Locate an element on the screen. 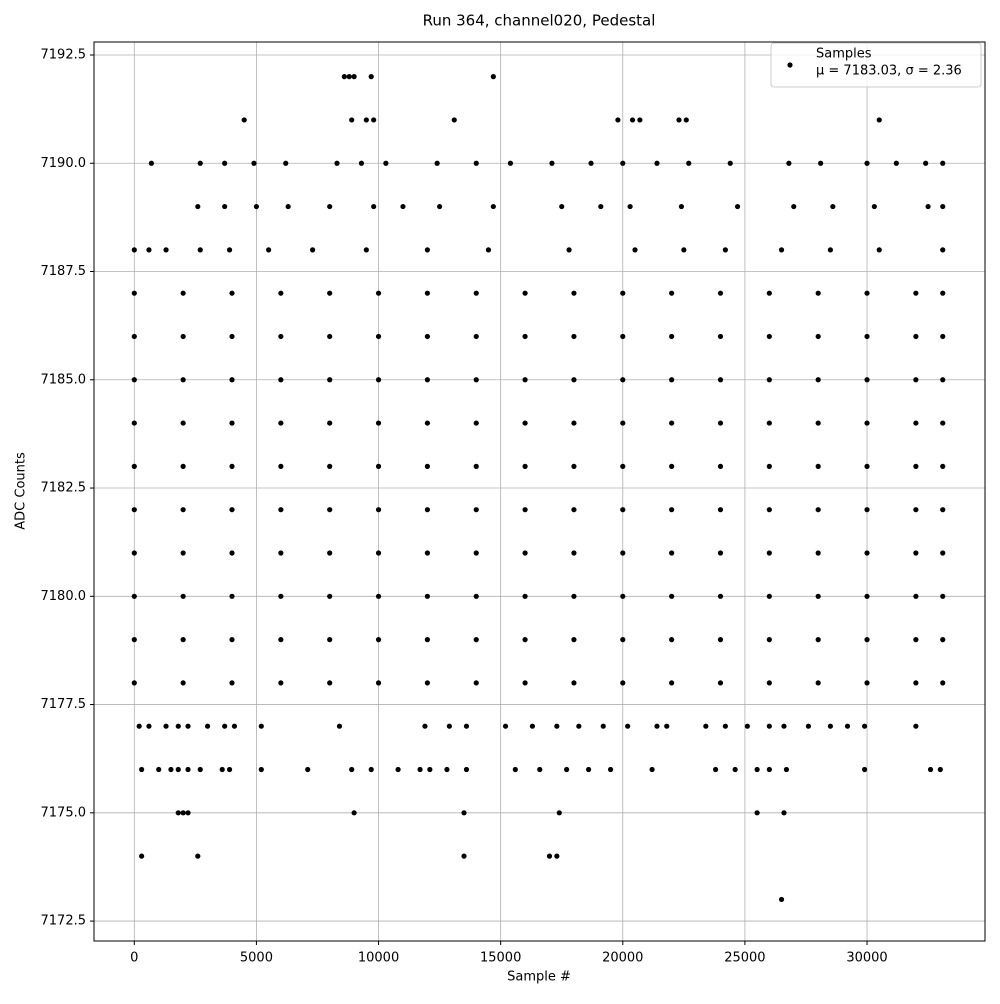  x-tick-label: 30000 is located at coordinates (866, 958).